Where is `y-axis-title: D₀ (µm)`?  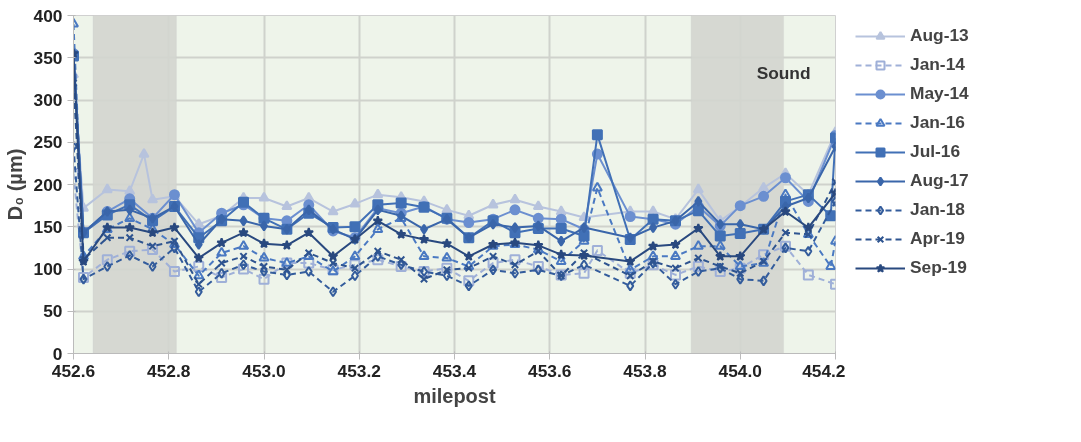 y-axis-title: D₀ (µm) is located at coordinates (14, 184).